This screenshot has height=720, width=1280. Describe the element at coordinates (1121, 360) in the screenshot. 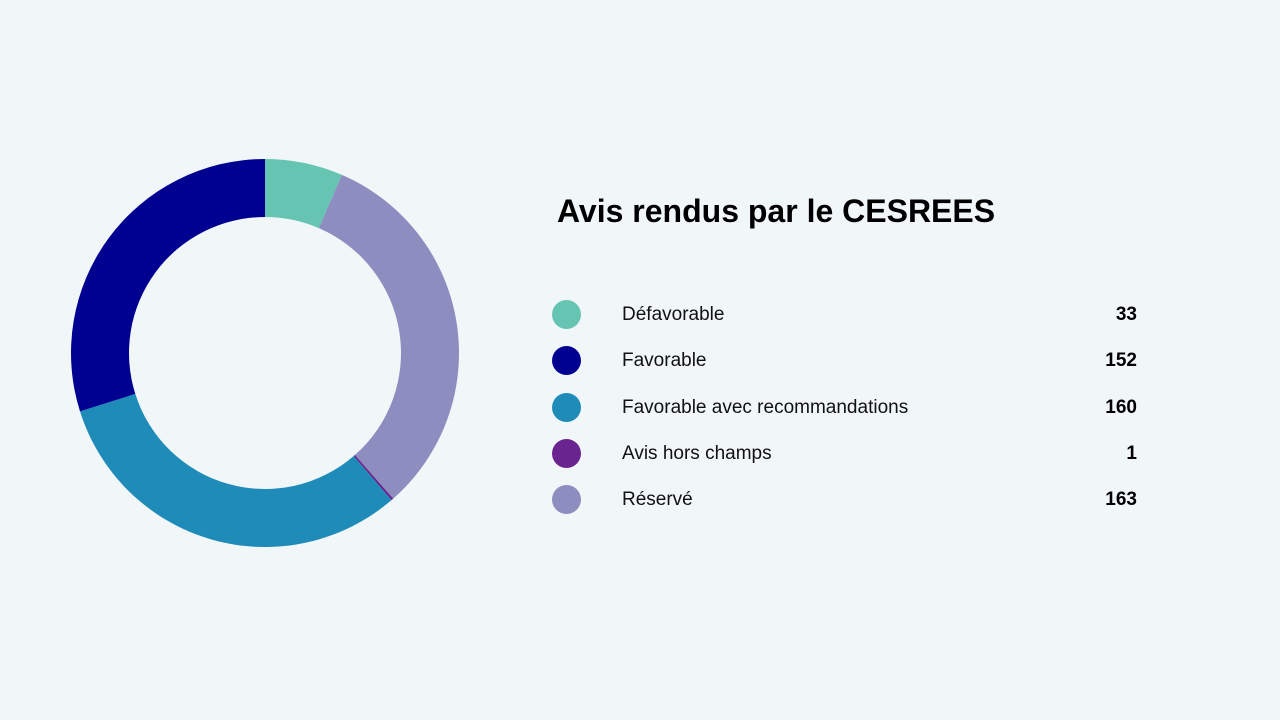

I see `legend-value: 152` at that location.